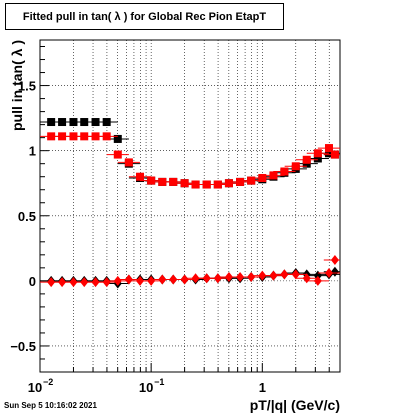 Image resolution: width=400 pixels, height=414 pixels. What do you see at coordinates (48, 382) in the screenshot?
I see `x-tick-exponent: −2` at bounding box center [48, 382].